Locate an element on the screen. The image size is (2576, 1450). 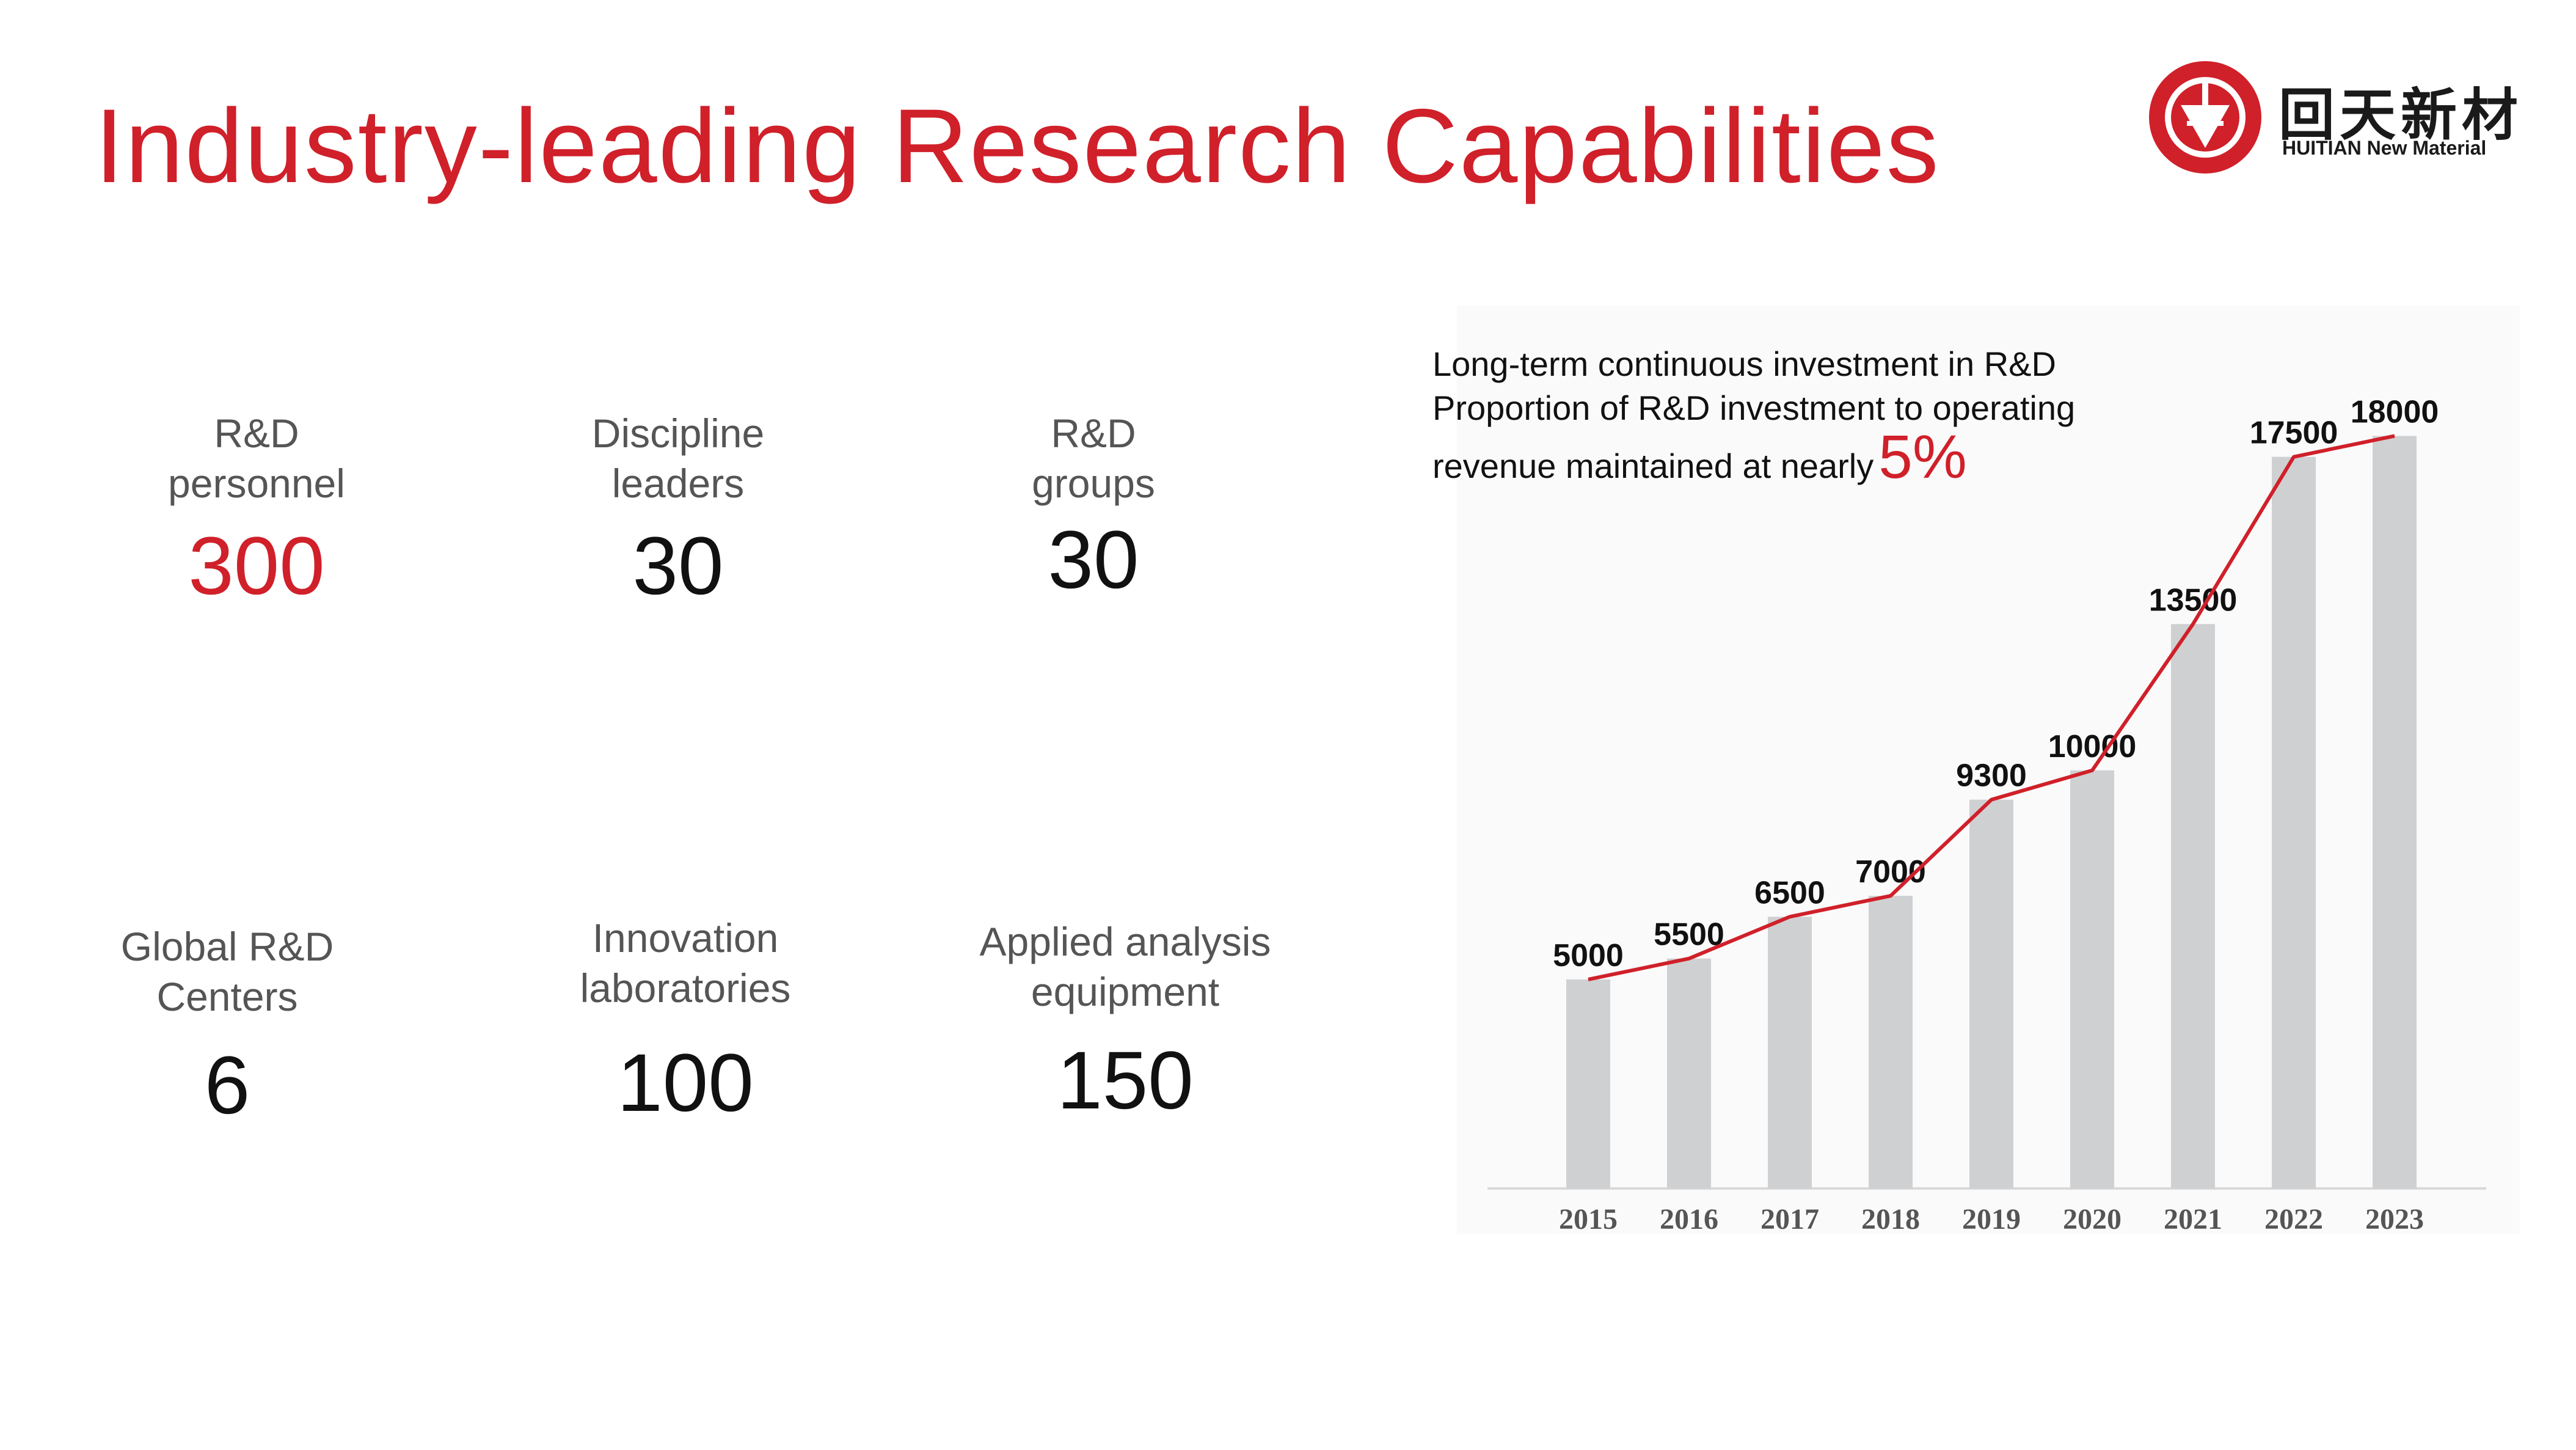
company-logo: 回天新材 HUITIAN New Material is located at coordinates (2339, 117).